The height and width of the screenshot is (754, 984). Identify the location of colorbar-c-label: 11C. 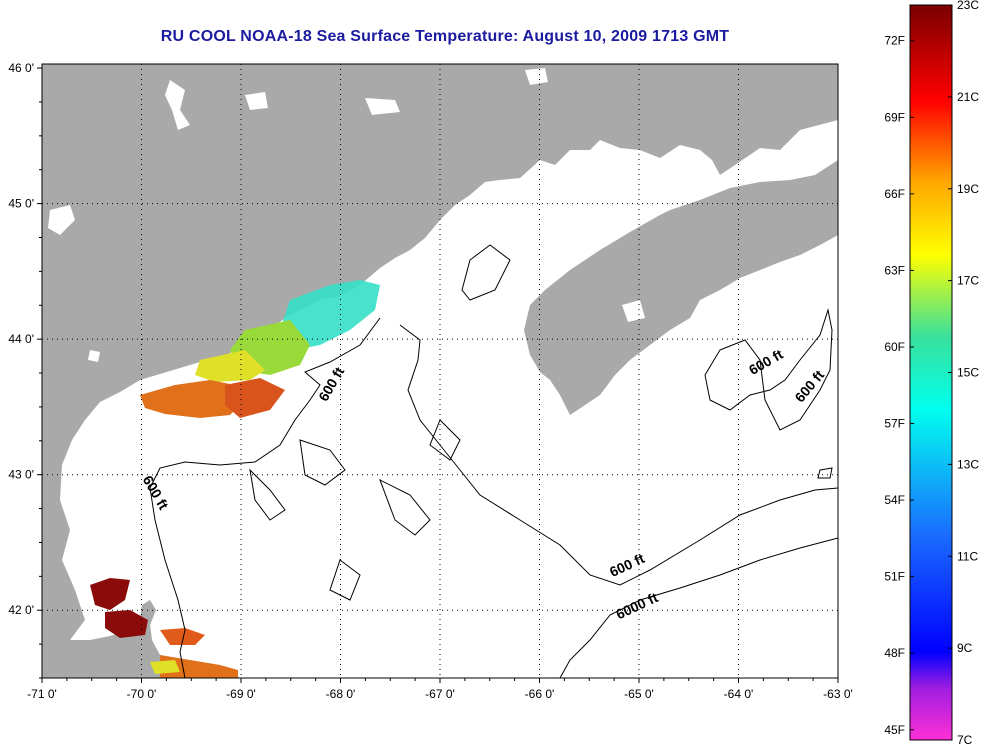
(967, 556).